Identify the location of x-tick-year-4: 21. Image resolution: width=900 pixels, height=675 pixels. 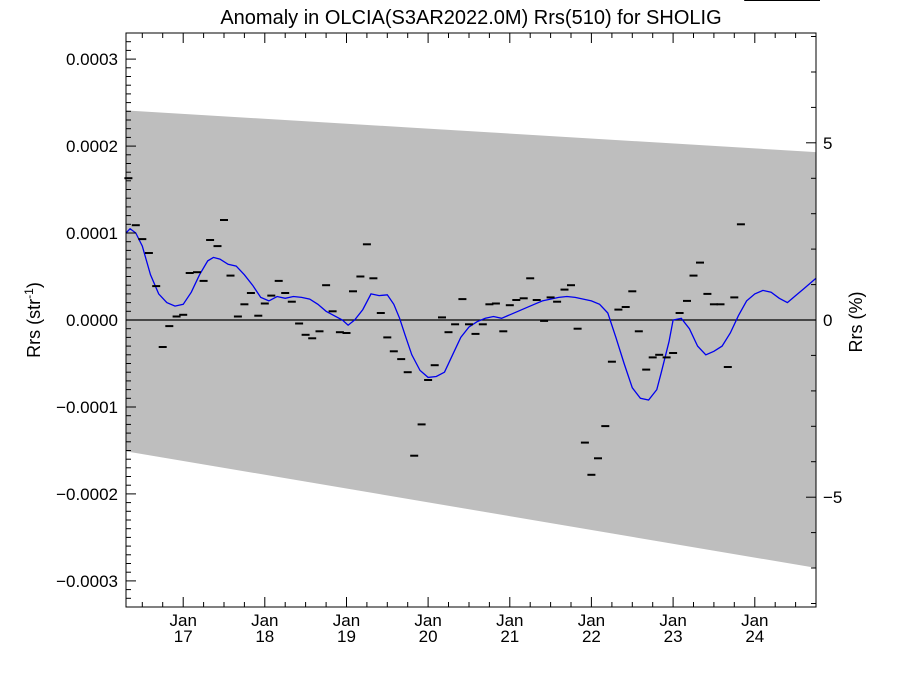
(509, 636).